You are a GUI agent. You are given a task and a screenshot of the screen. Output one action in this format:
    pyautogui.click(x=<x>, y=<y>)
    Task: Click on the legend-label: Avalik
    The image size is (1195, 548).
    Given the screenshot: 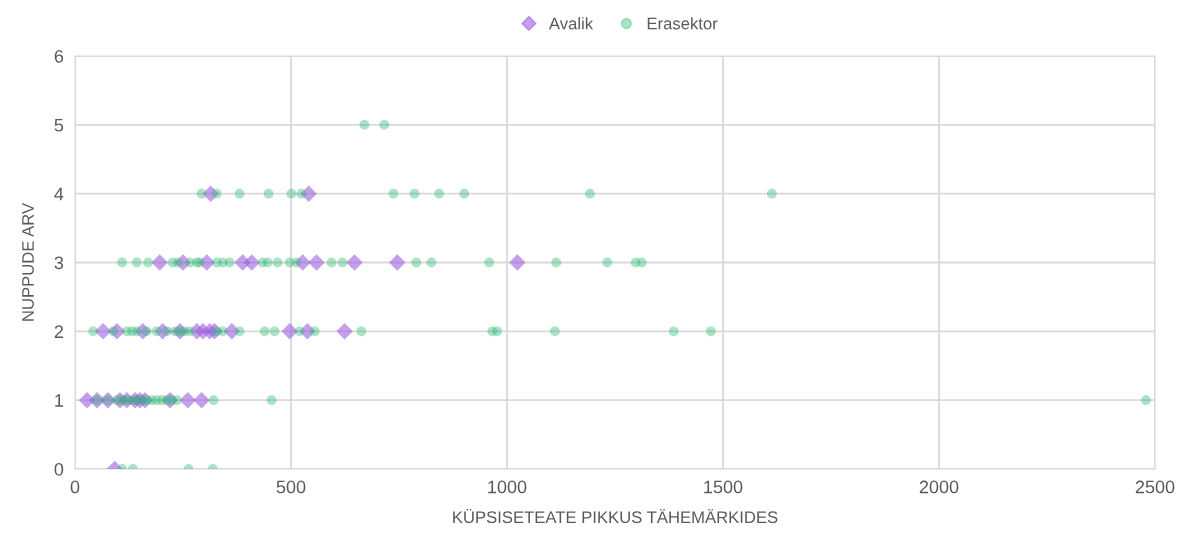 What is the action you would take?
    pyautogui.click(x=571, y=23)
    